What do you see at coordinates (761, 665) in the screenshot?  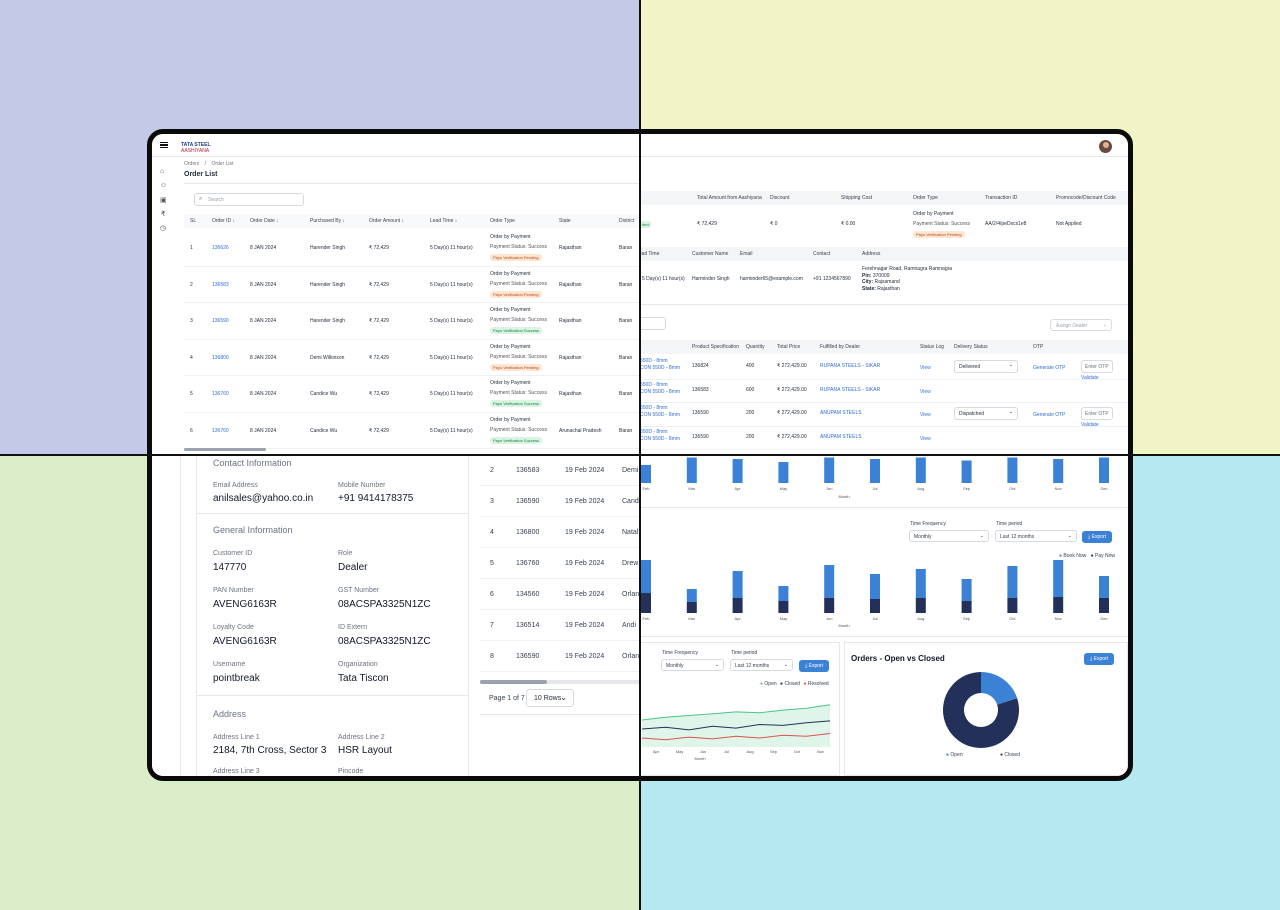 I see `line-time-period-select: Last 12 months ⌄` at bounding box center [761, 665].